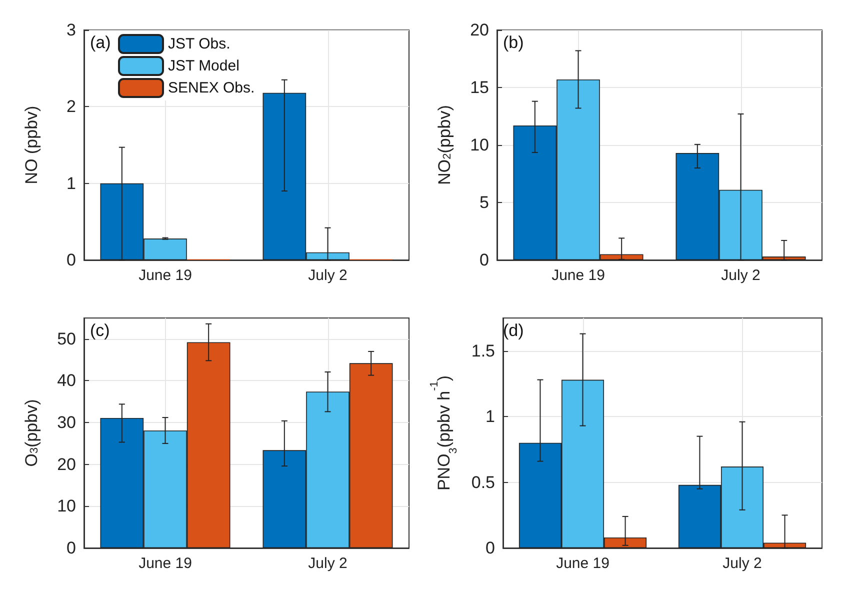 This screenshot has width=843, height=595. Describe the element at coordinates (199, 44) in the screenshot. I see `legend-label: JST Obs.` at that location.